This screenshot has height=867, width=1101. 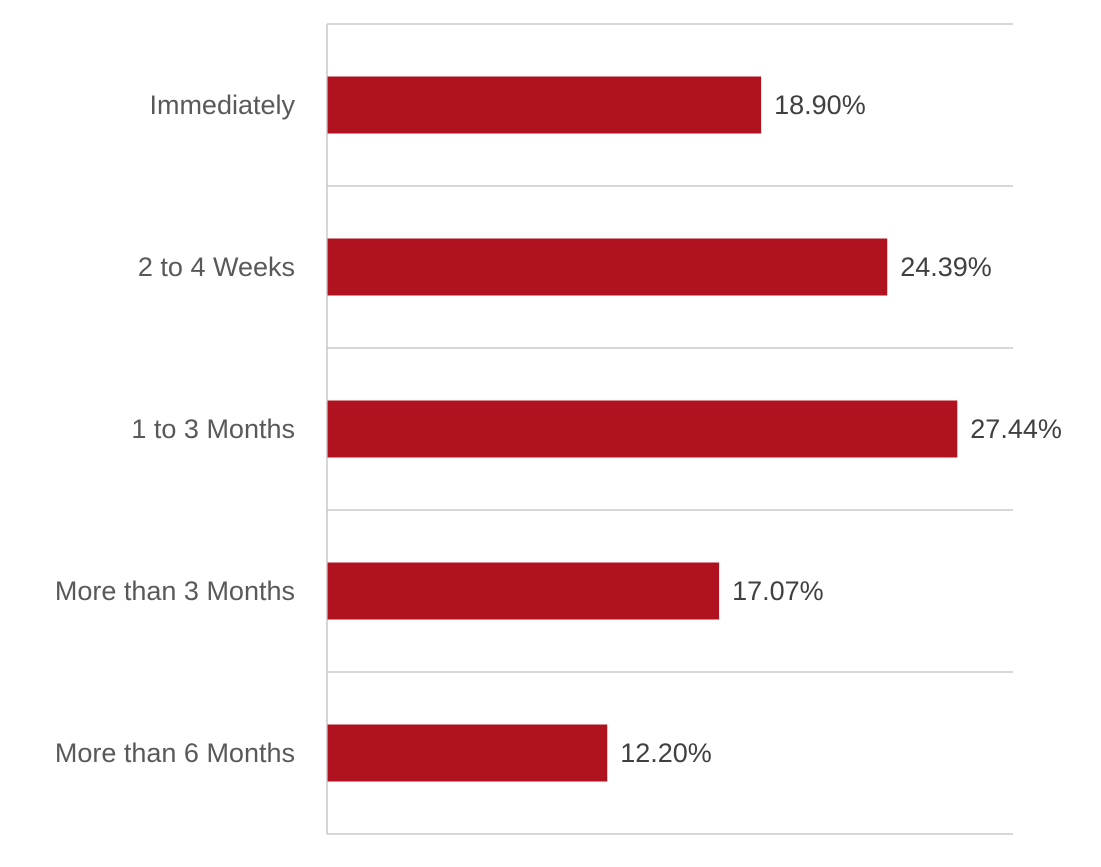 I want to click on category-label: 1 to 3 Months, so click(x=213, y=429).